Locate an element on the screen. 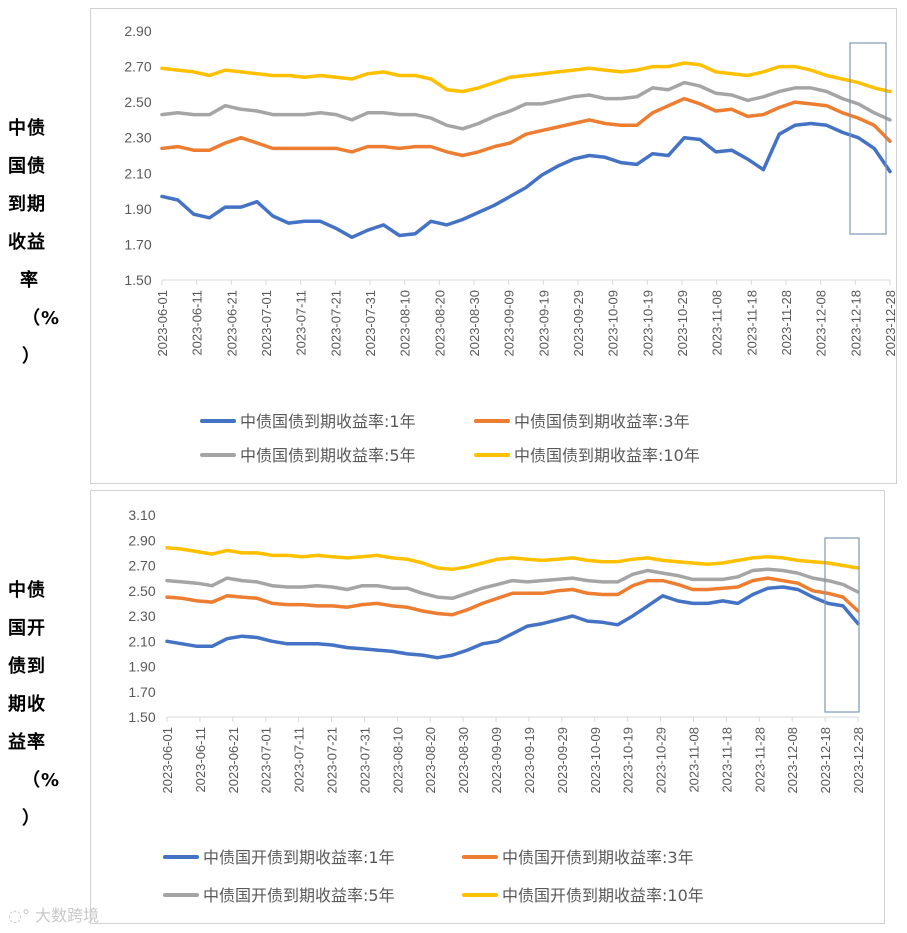 This screenshot has height=933, width=907. legend-label: 中债国开债到期收益率:1年 is located at coordinates (299, 857).